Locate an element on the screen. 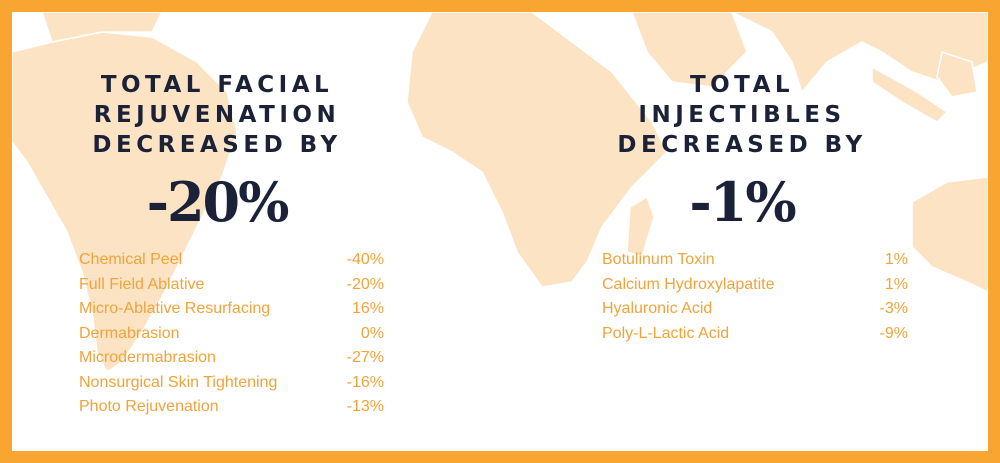  injectibles-heading: TOTAL INJECTIBLES DECREASED BY is located at coordinates (742, 115).